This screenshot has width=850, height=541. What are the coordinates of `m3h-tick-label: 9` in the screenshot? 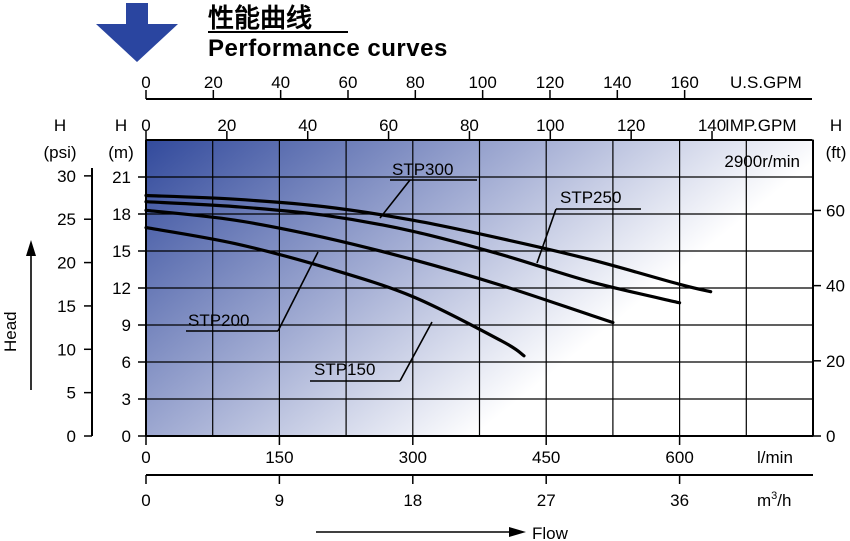 It's located at (279, 500).